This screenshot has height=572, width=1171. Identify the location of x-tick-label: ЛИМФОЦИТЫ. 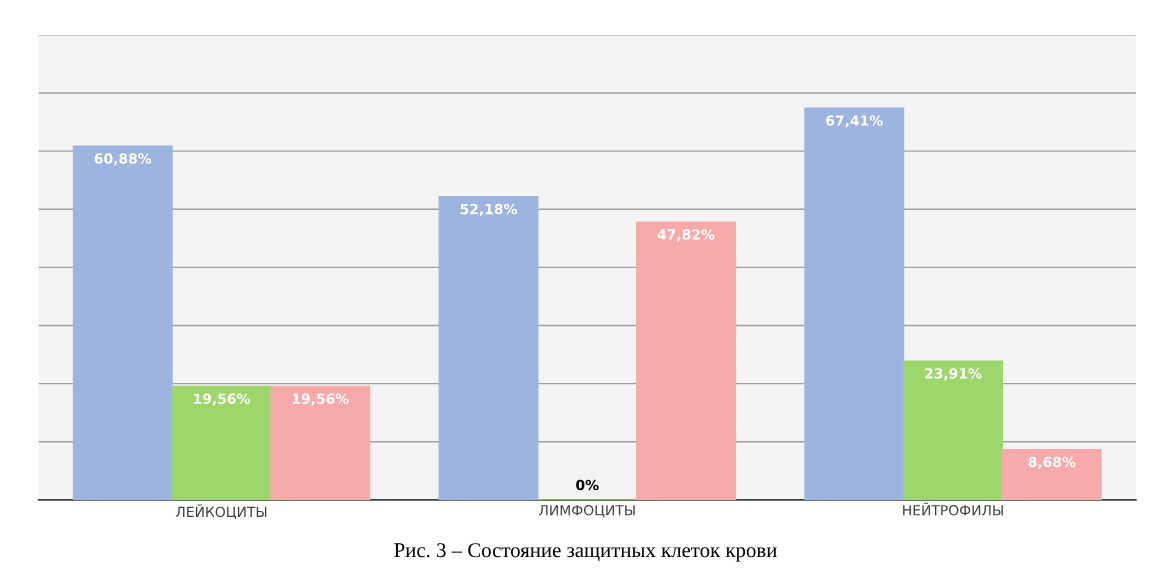
(587, 511).